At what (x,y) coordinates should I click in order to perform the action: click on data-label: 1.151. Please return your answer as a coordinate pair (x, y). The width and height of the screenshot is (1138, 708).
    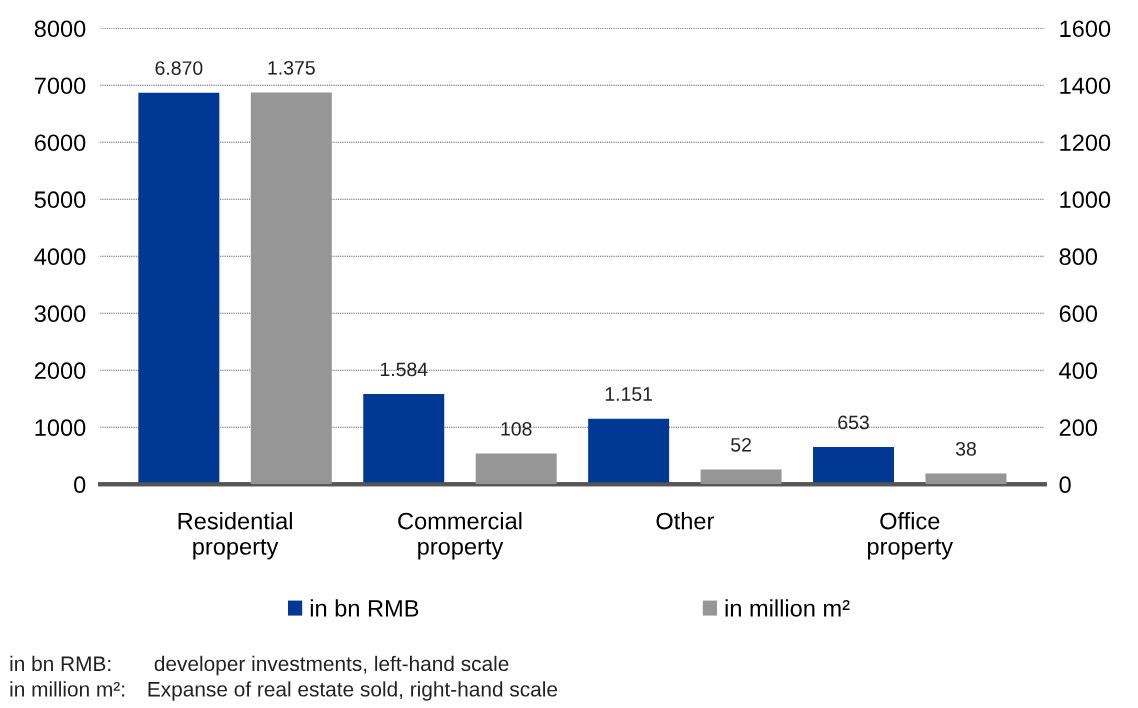
    Looking at the image, I should click on (629, 394).